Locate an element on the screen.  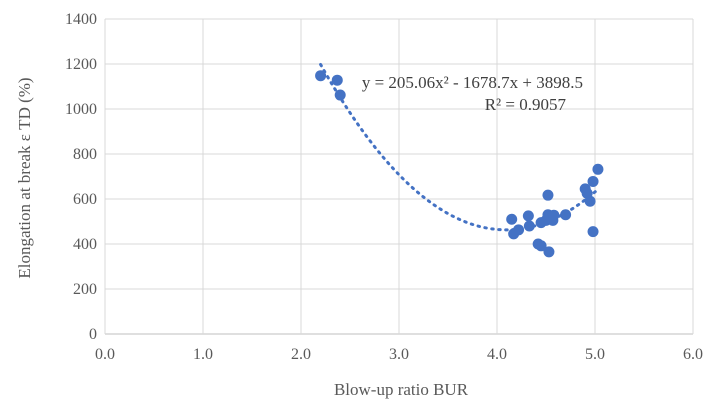
y-tick-label: 1000 is located at coordinates (81, 109).